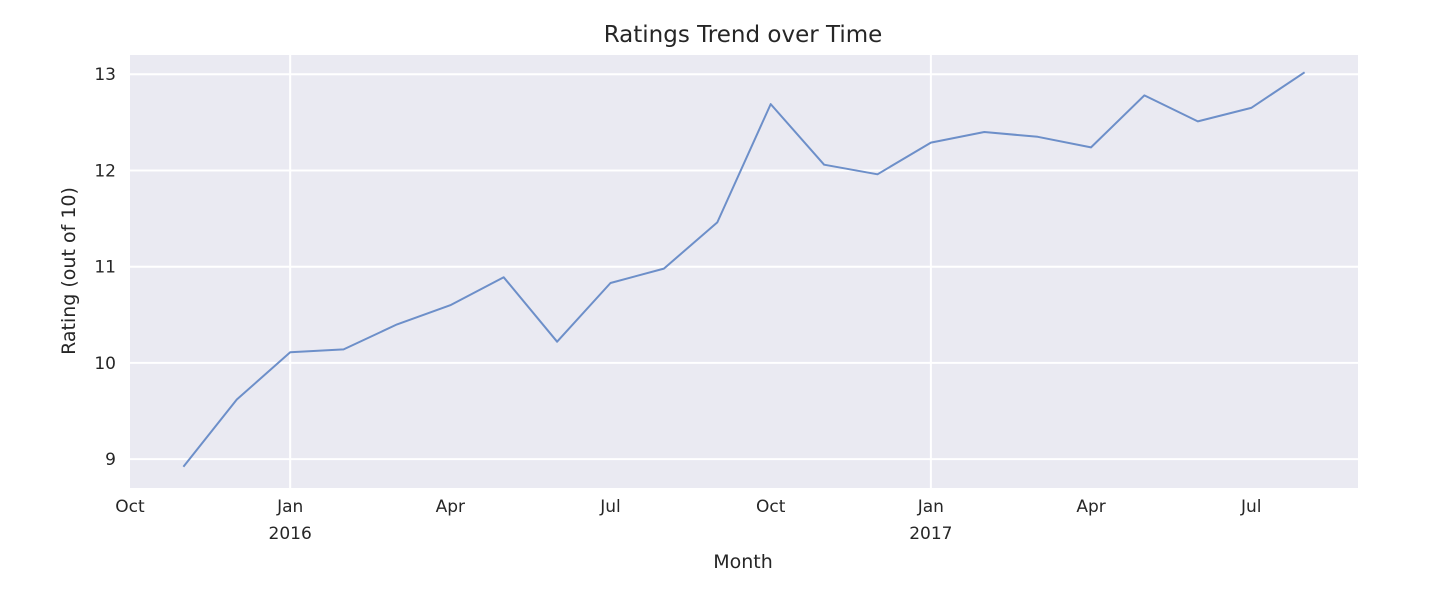 The width and height of the screenshot is (1438, 600). I want to click on x-tick-year-label: 2016, so click(290, 534).